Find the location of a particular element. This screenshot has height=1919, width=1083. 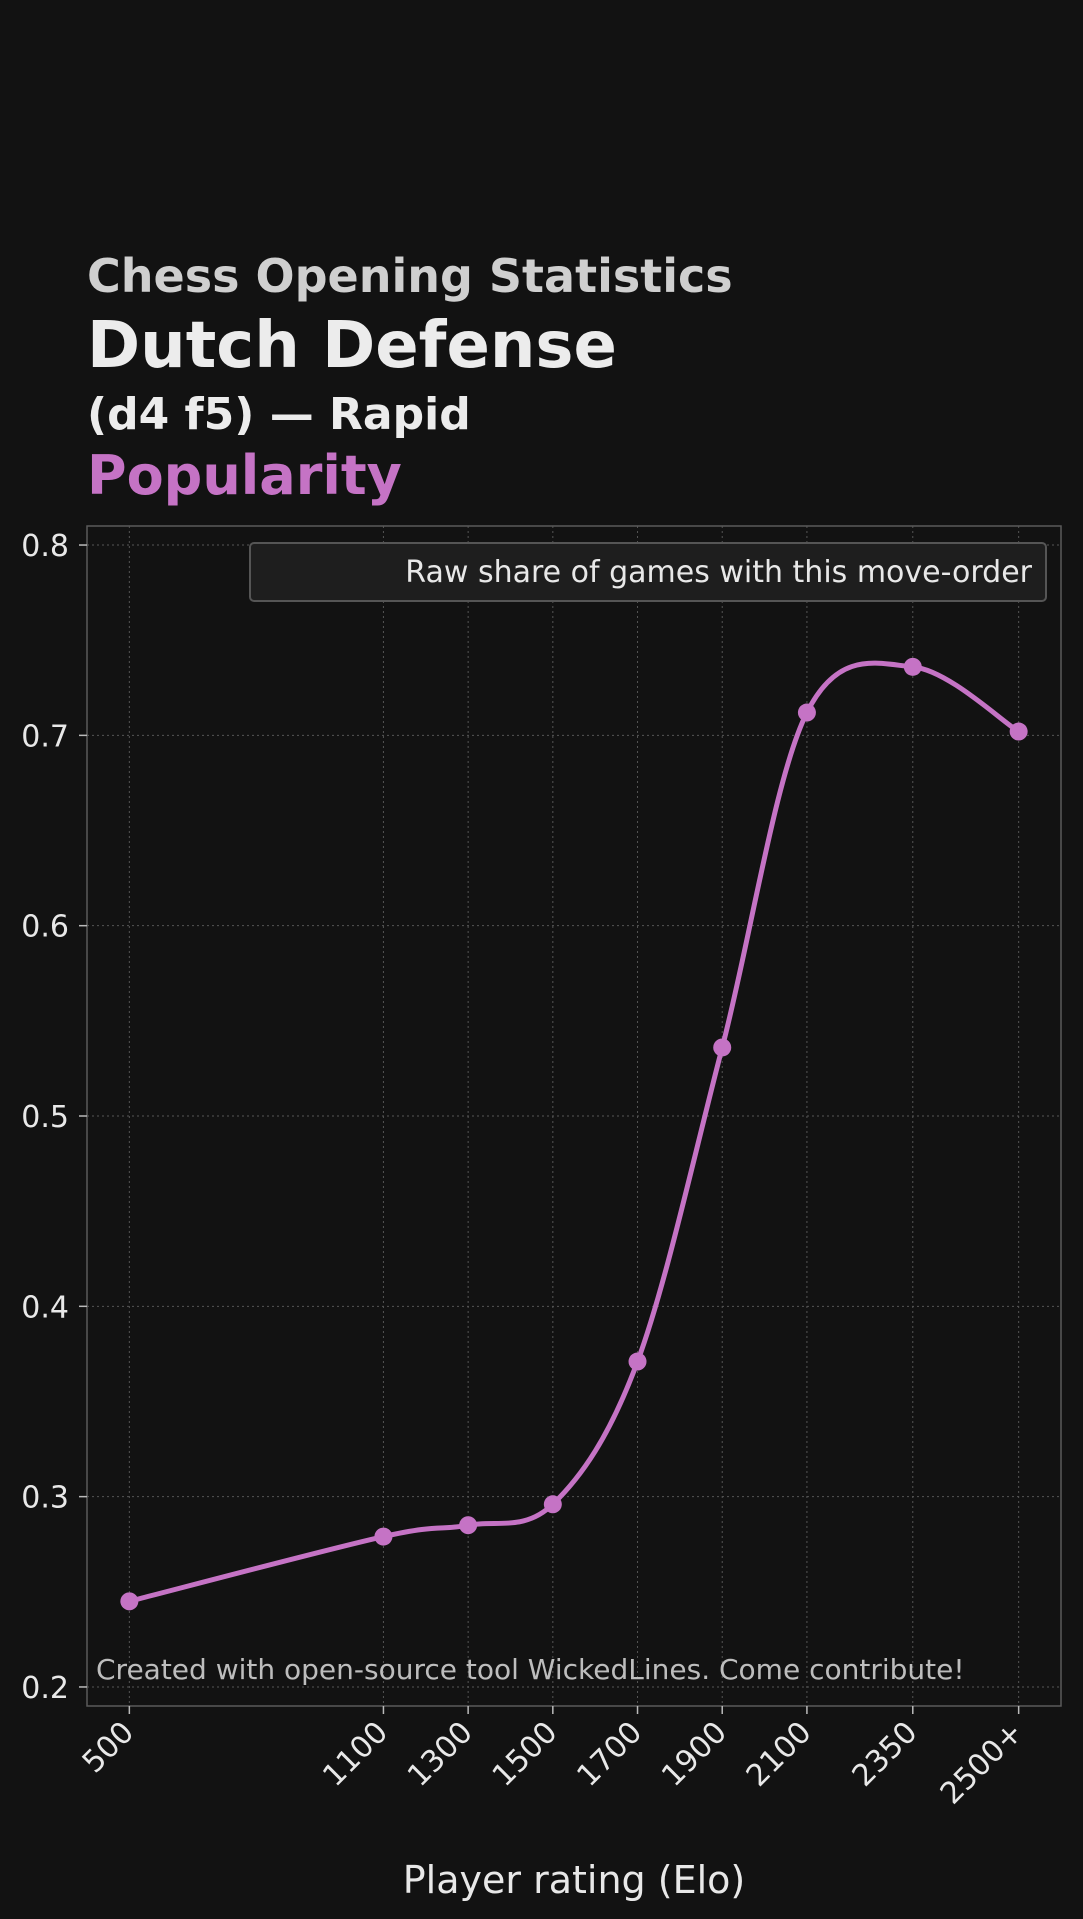

x-tick-label: 2500+ is located at coordinates (982, 1763).